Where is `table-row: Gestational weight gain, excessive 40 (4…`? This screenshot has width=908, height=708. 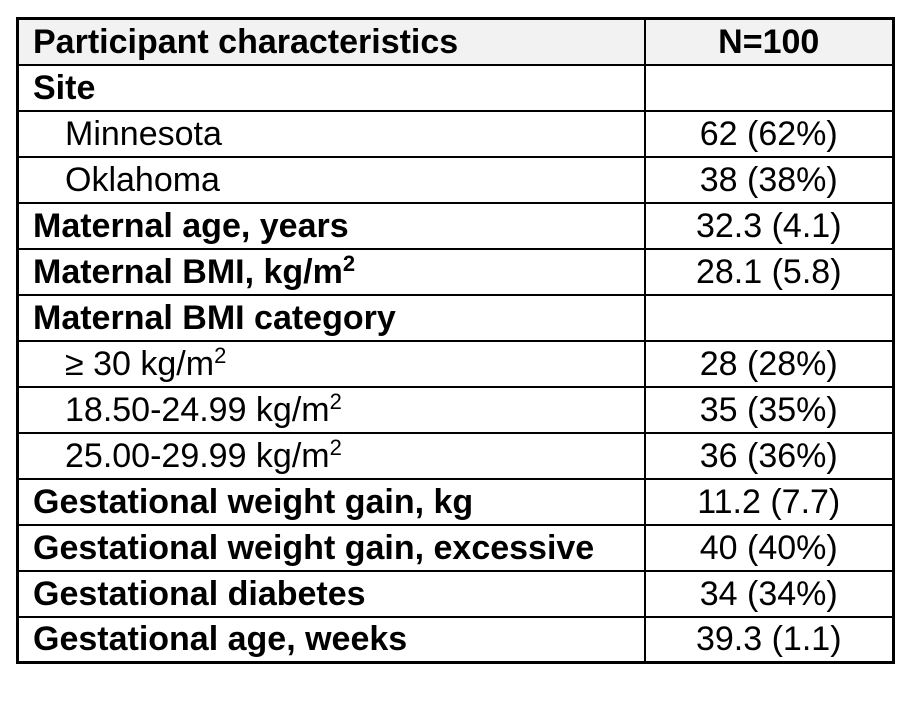
table-row: Gestational weight gain, excessive 40 (4… is located at coordinates (455, 547).